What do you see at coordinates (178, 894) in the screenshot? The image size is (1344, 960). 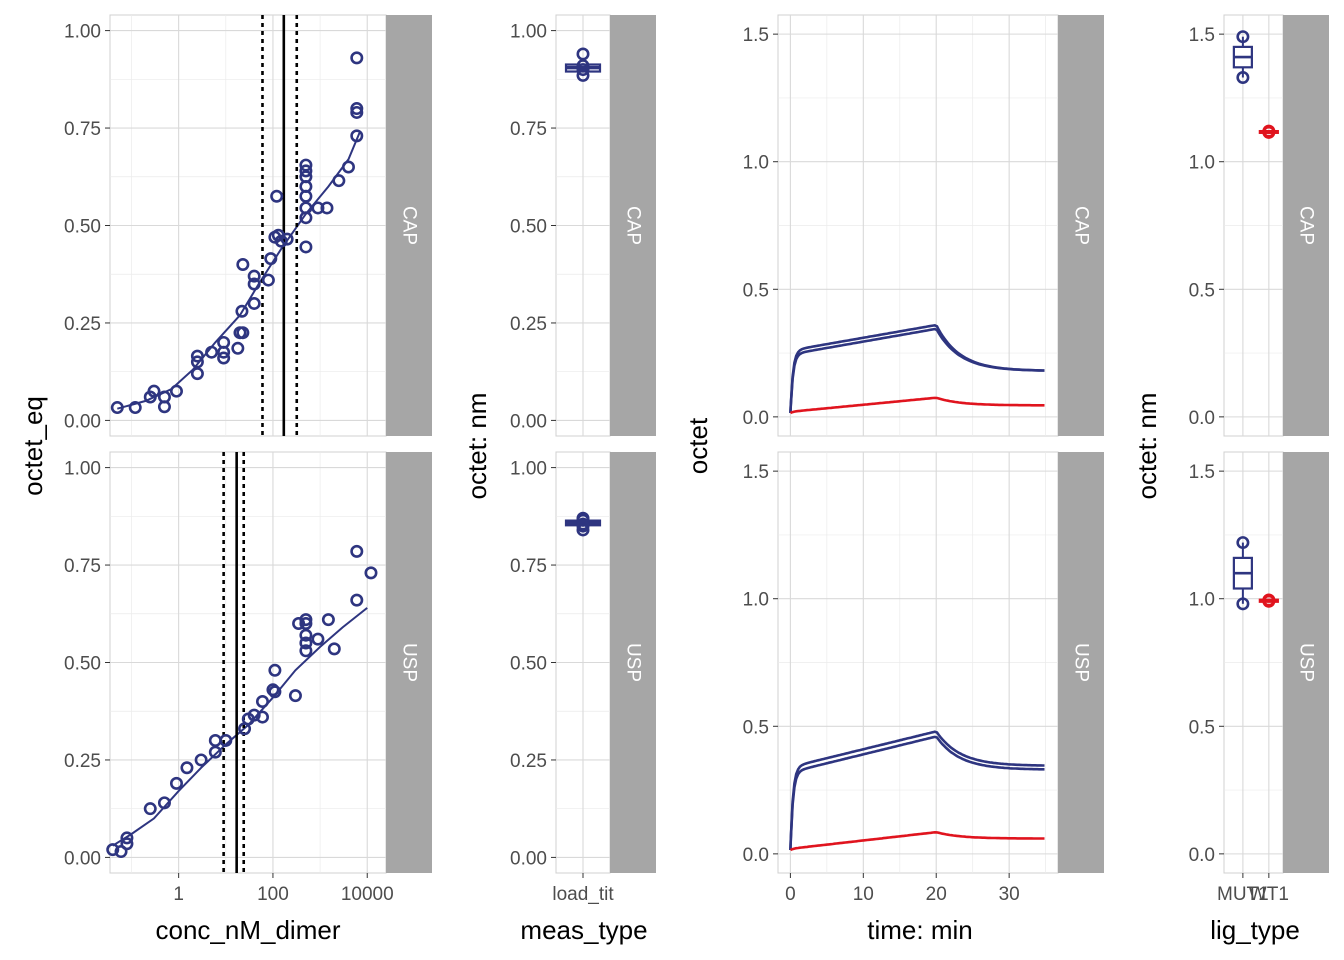 I see `titration-usp-x-tick-label-0: 1` at bounding box center [178, 894].